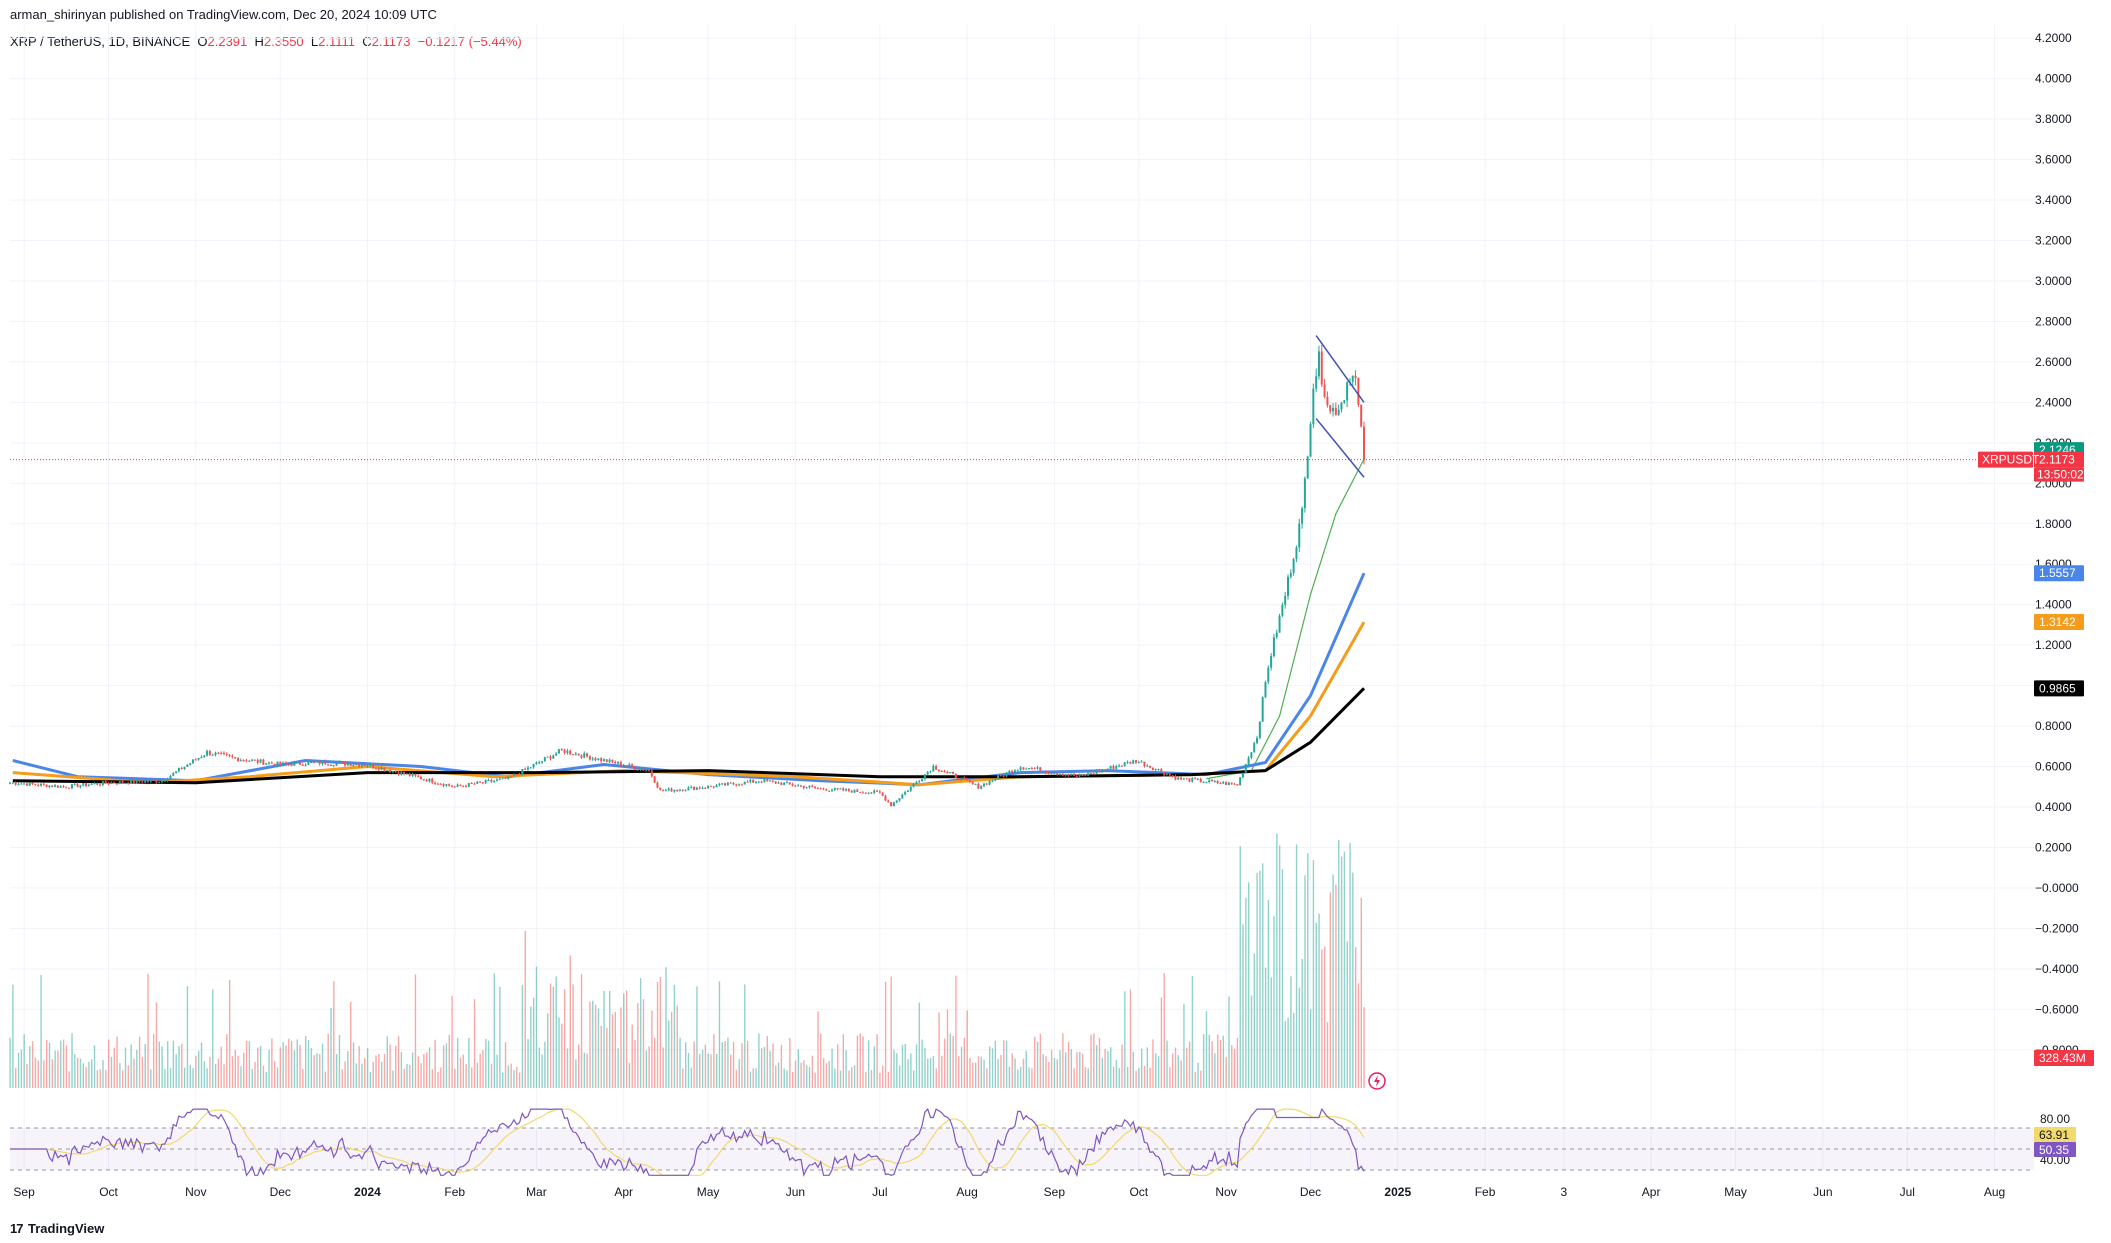 The height and width of the screenshot is (1243, 2111). Describe the element at coordinates (57, 1228) in the screenshot. I see `tradingview-logo: 17 TradingView` at that location.